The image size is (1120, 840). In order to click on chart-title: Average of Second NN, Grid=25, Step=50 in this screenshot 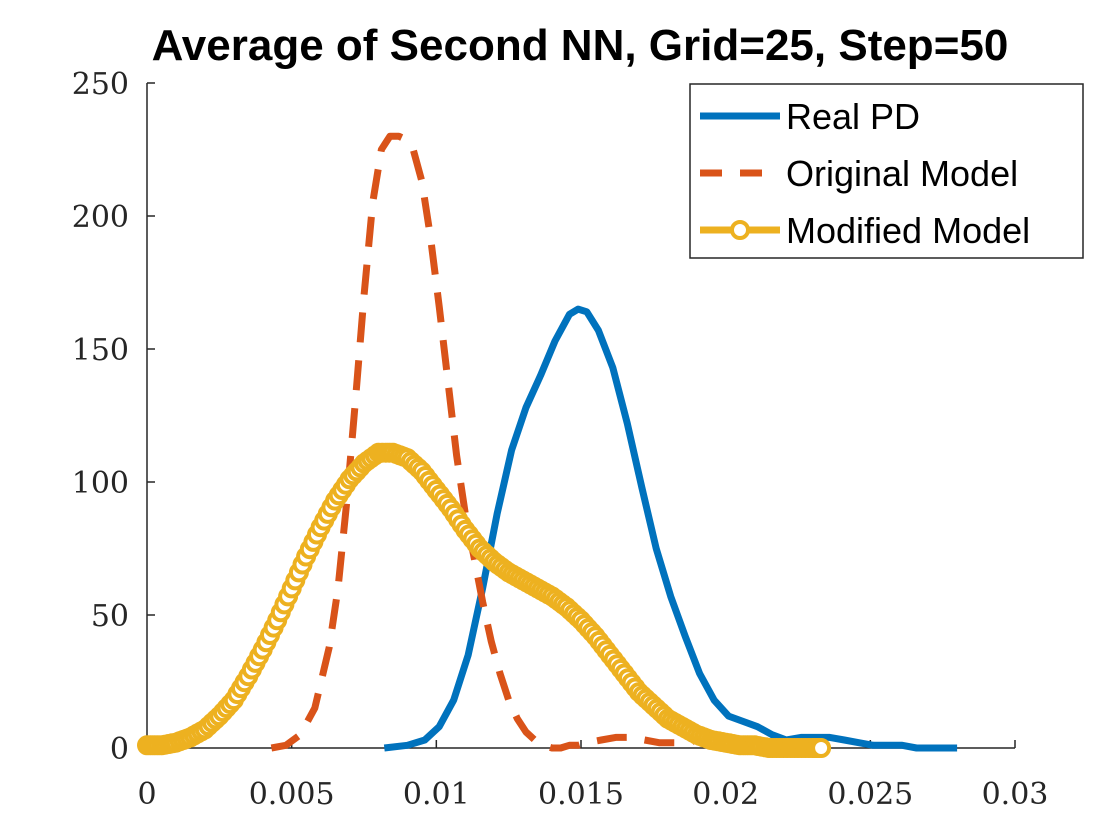, I will do `click(580, 45)`.